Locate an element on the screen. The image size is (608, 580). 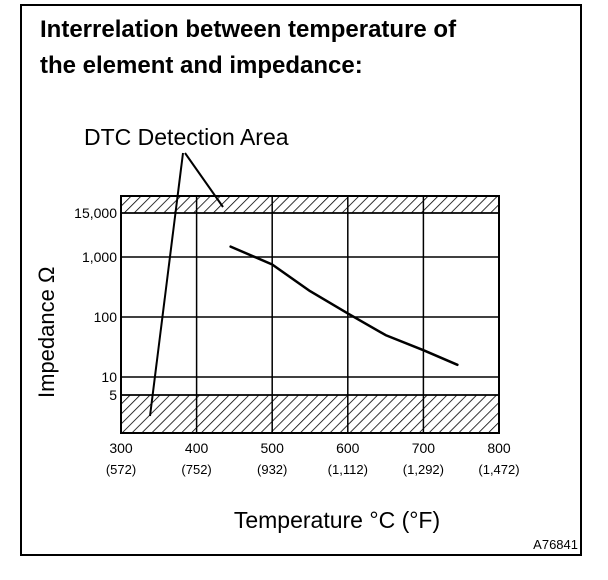
figure-id: A76841 is located at coordinates (555, 544).